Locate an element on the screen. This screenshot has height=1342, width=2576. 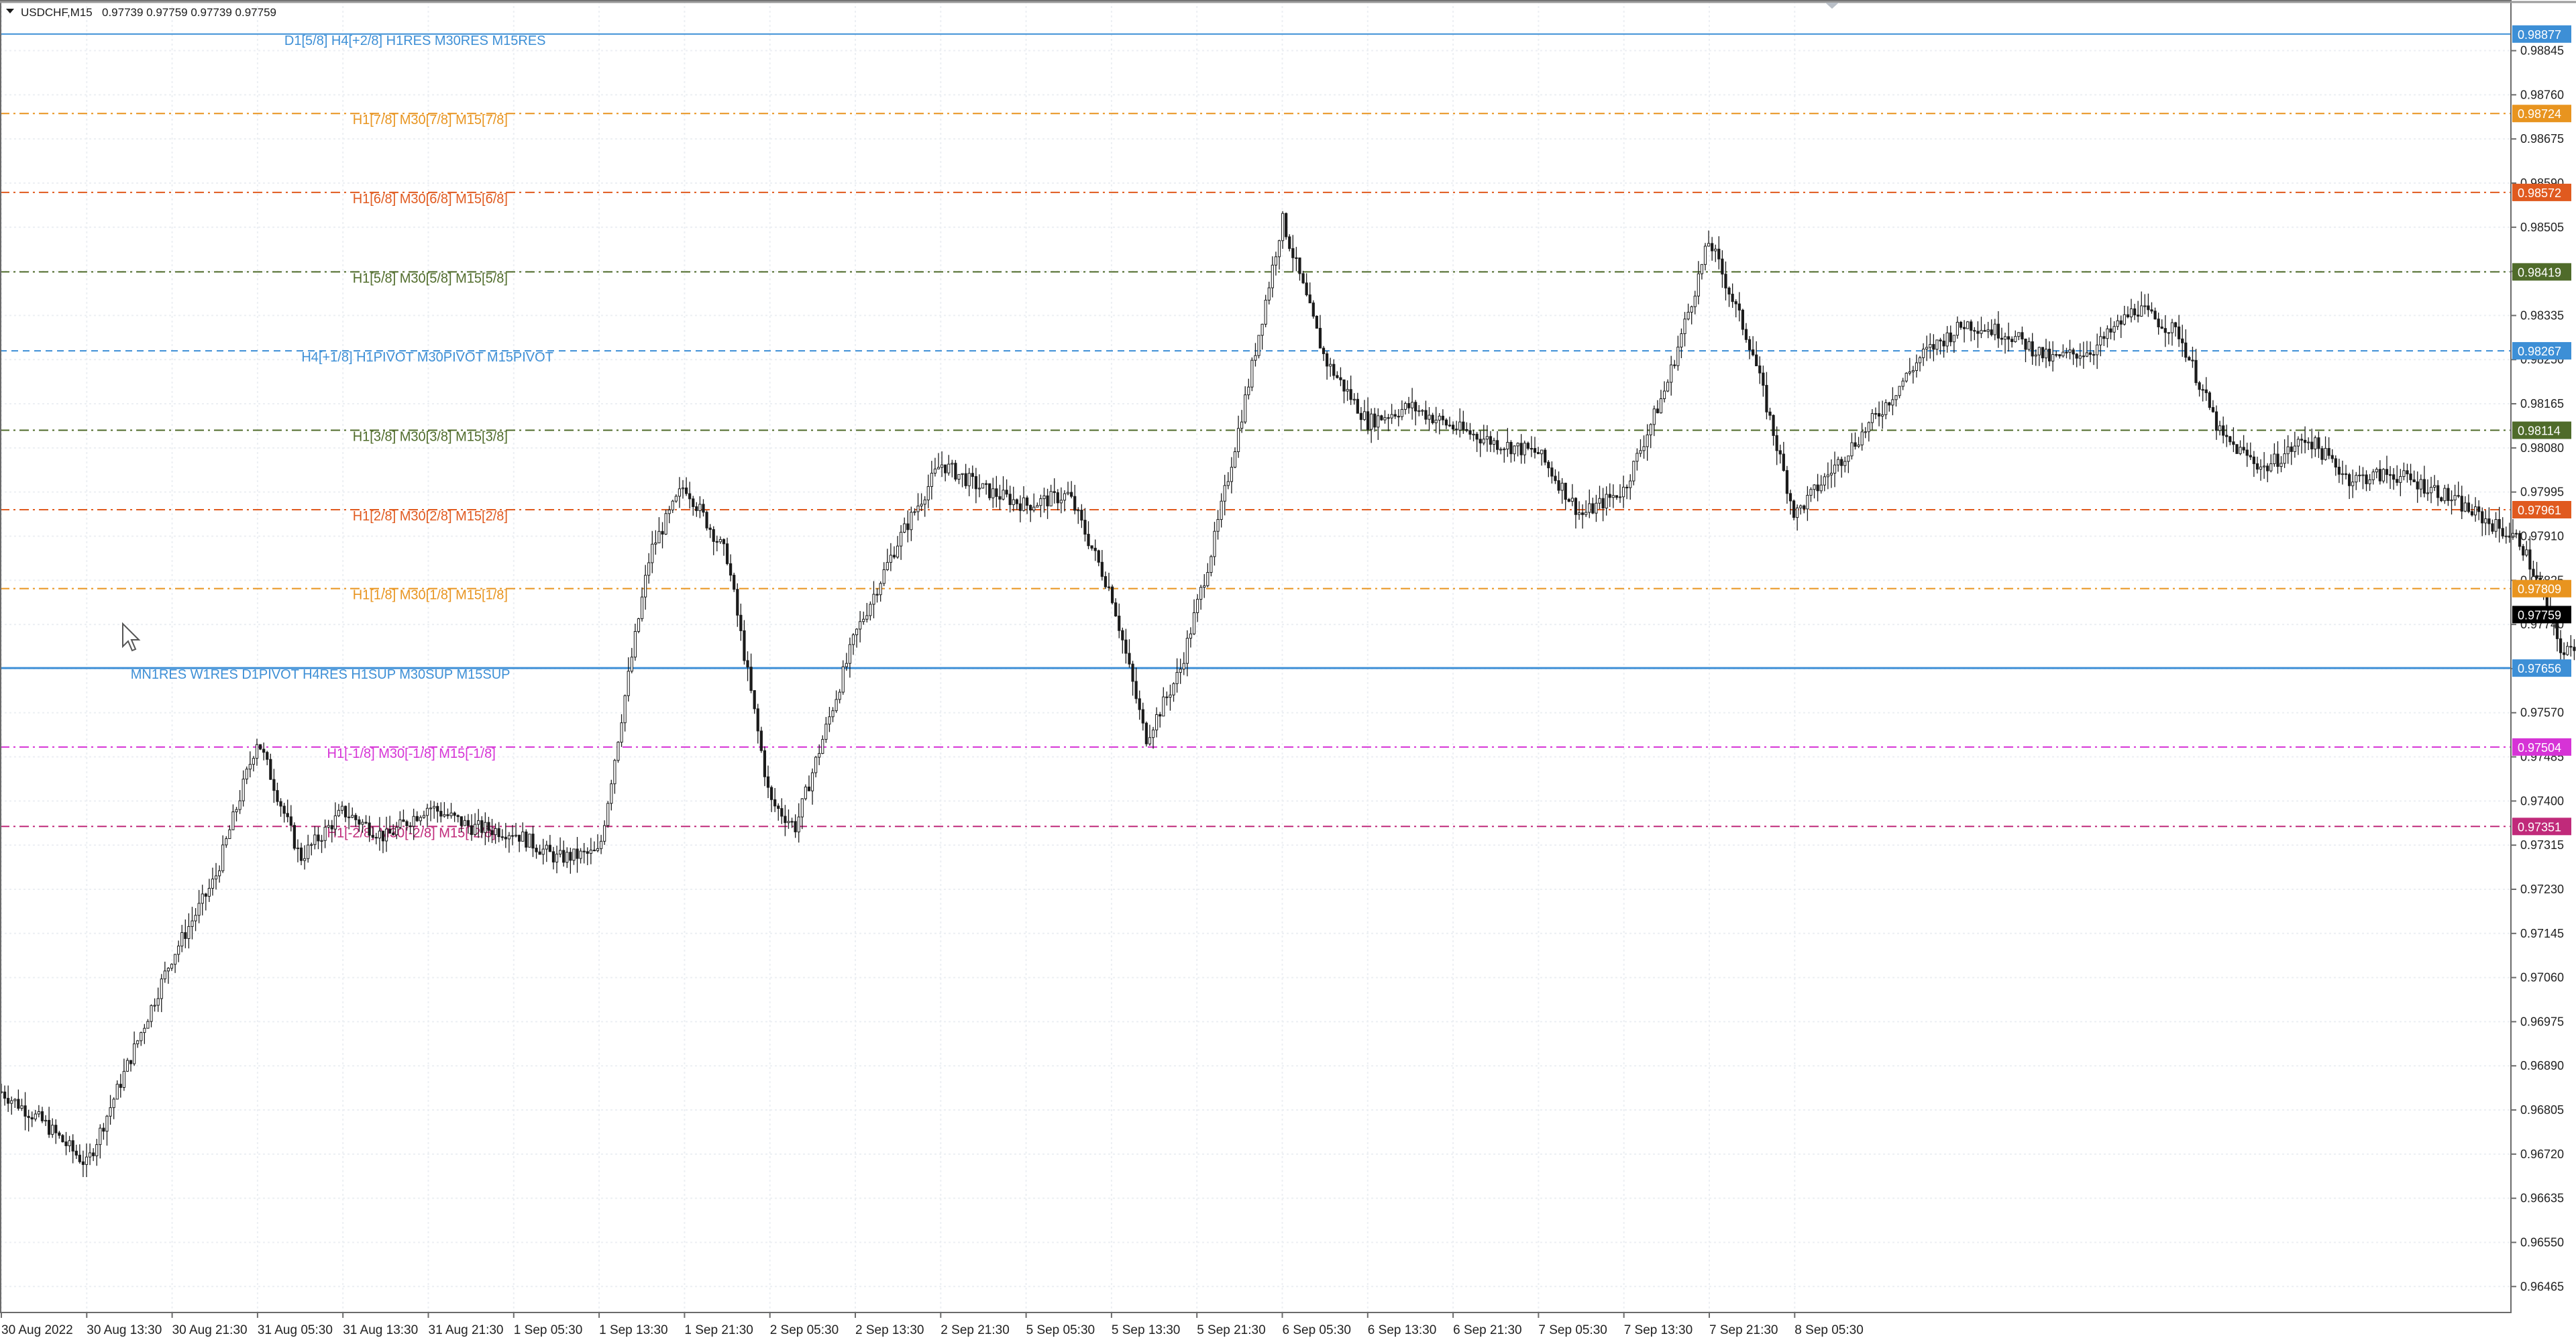
price-tag-label: 0.98724 is located at coordinates (2539, 114).